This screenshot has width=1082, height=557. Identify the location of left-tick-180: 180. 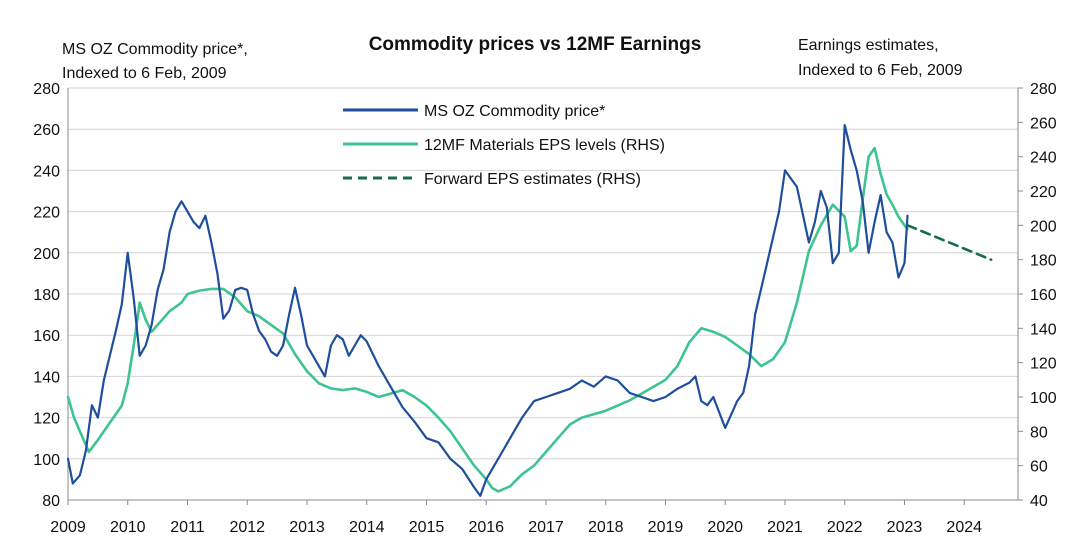
(46, 295).